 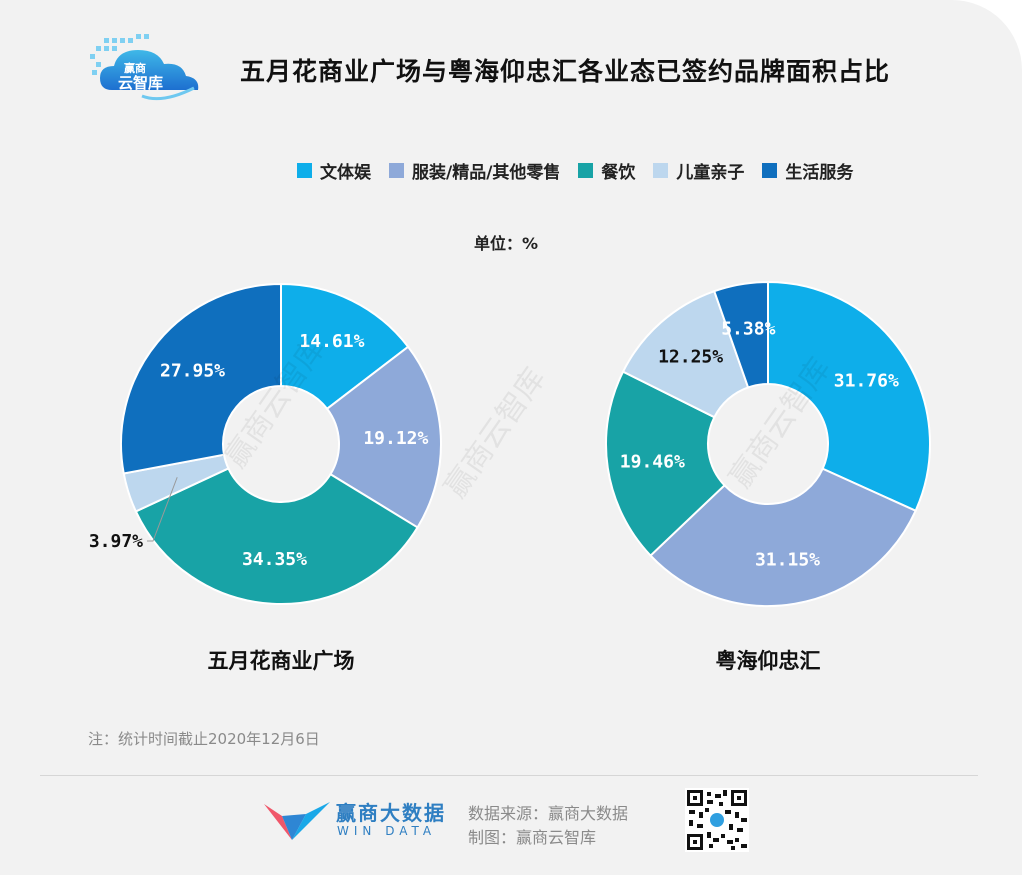 I want to click on logo-text-top: 赢商, so click(x=135, y=68).